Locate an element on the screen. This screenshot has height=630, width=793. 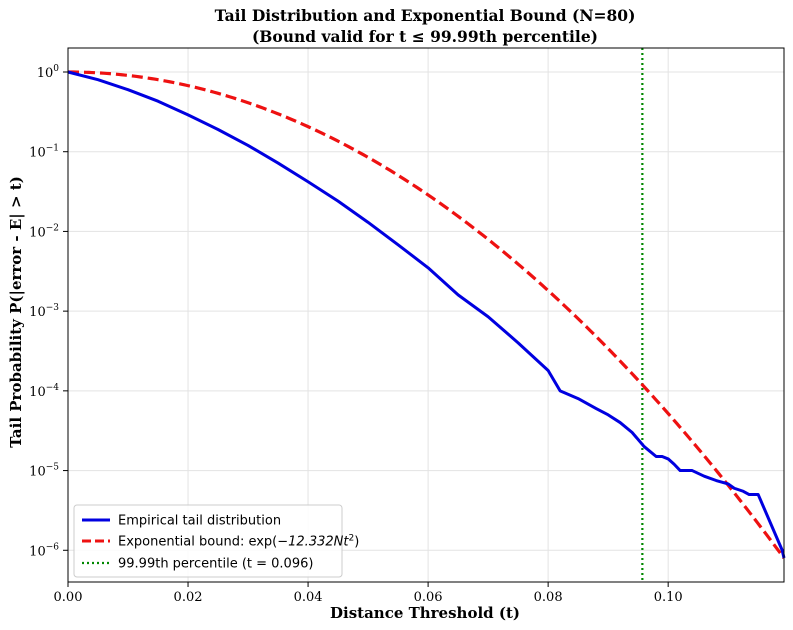
legend-bound-prefix: Exponential bound: exp( is located at coordinates (197, 542).